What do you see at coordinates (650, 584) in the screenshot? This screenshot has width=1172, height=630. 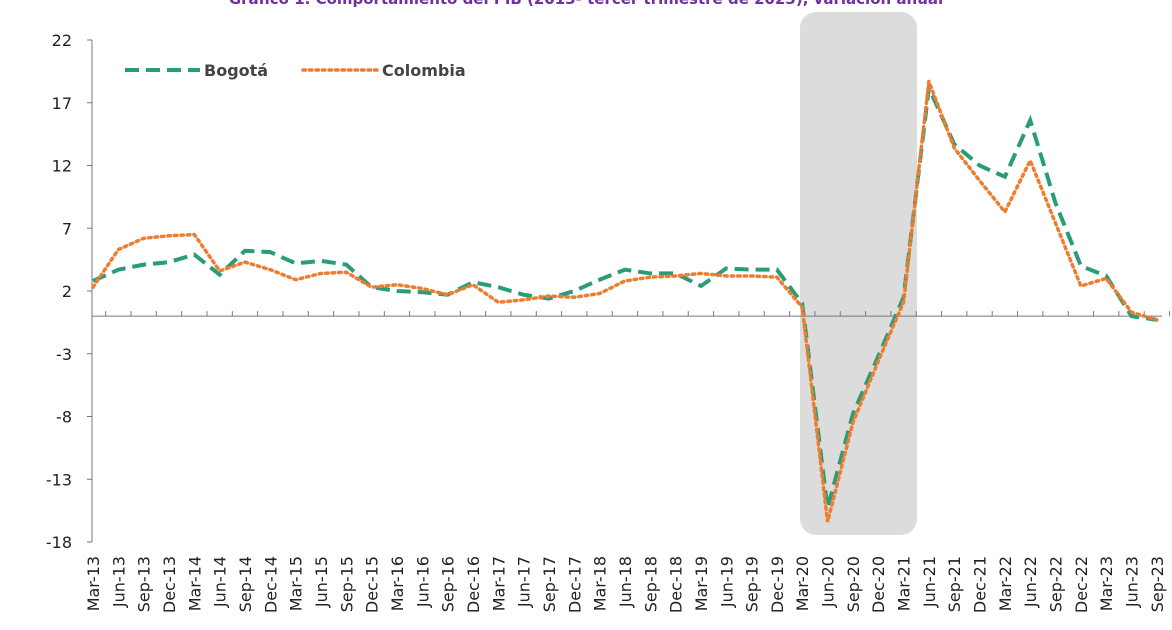 I see `x-tick-label: Sep-18` at bounding box center [650, 584].